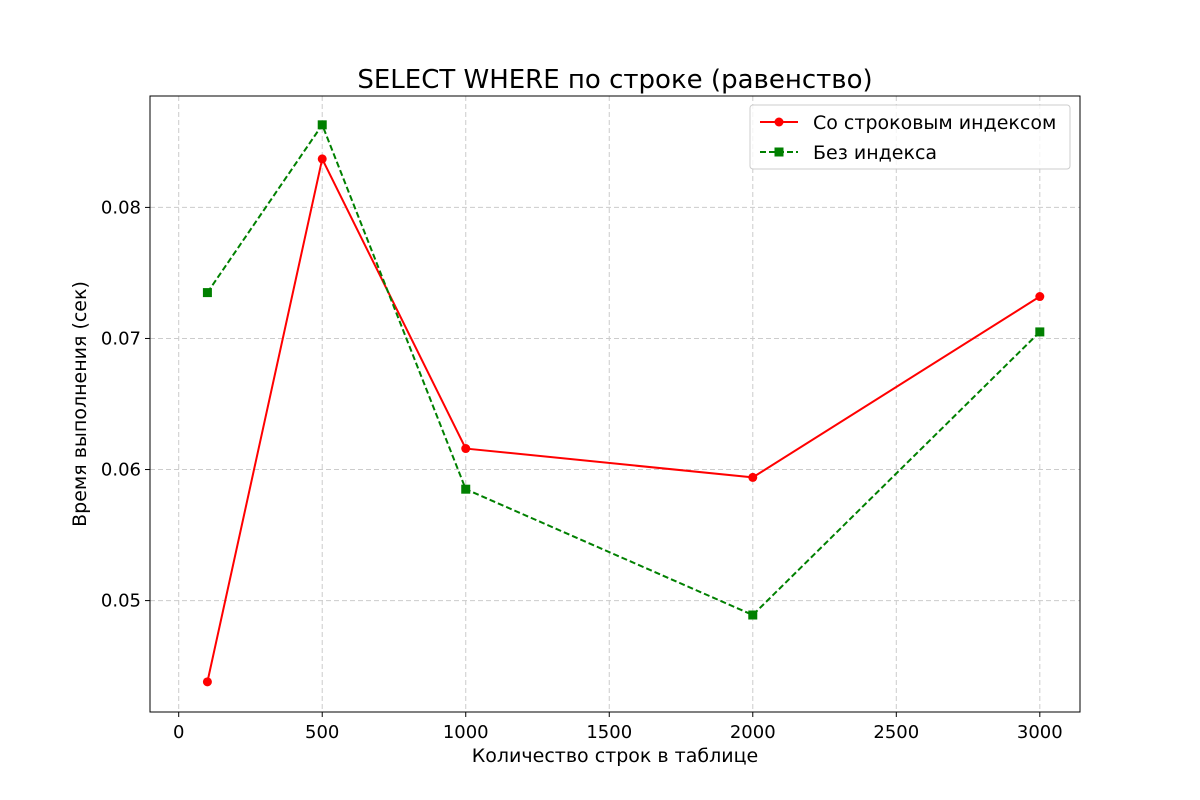  I want to click on x-tick-label: 0, so click(178, 732).